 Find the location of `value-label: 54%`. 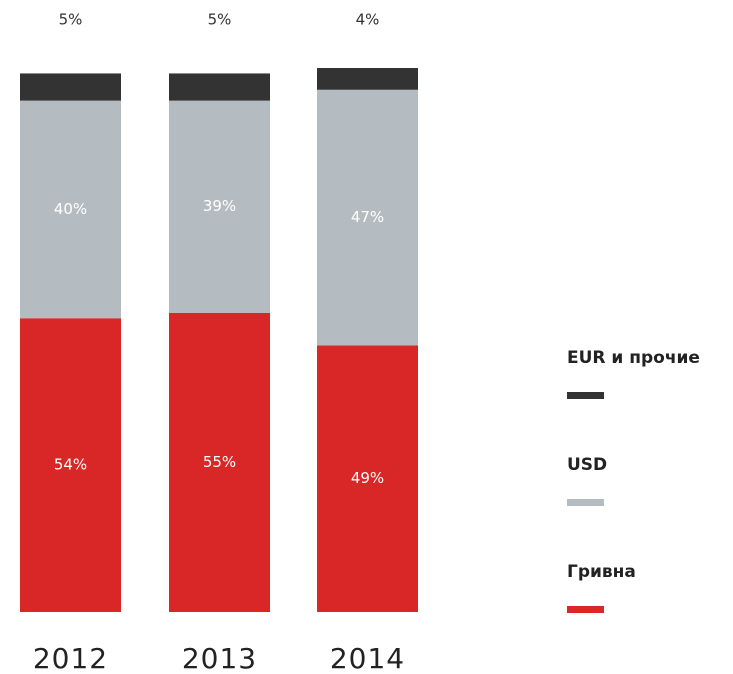

value-label: 54% is located at coordinates (70, 465).